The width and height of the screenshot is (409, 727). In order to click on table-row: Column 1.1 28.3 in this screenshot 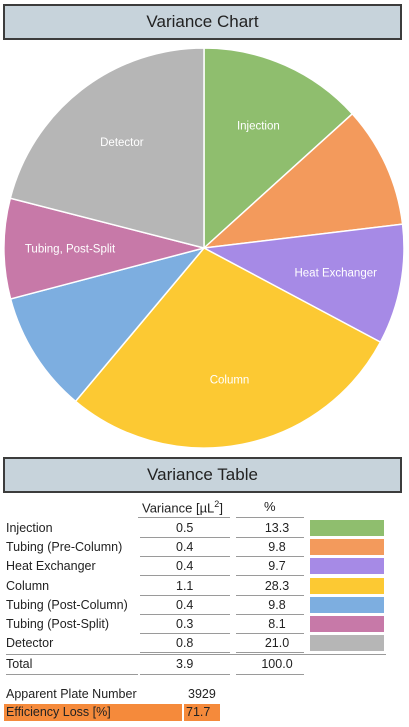, I will do `click(204, 586)`.